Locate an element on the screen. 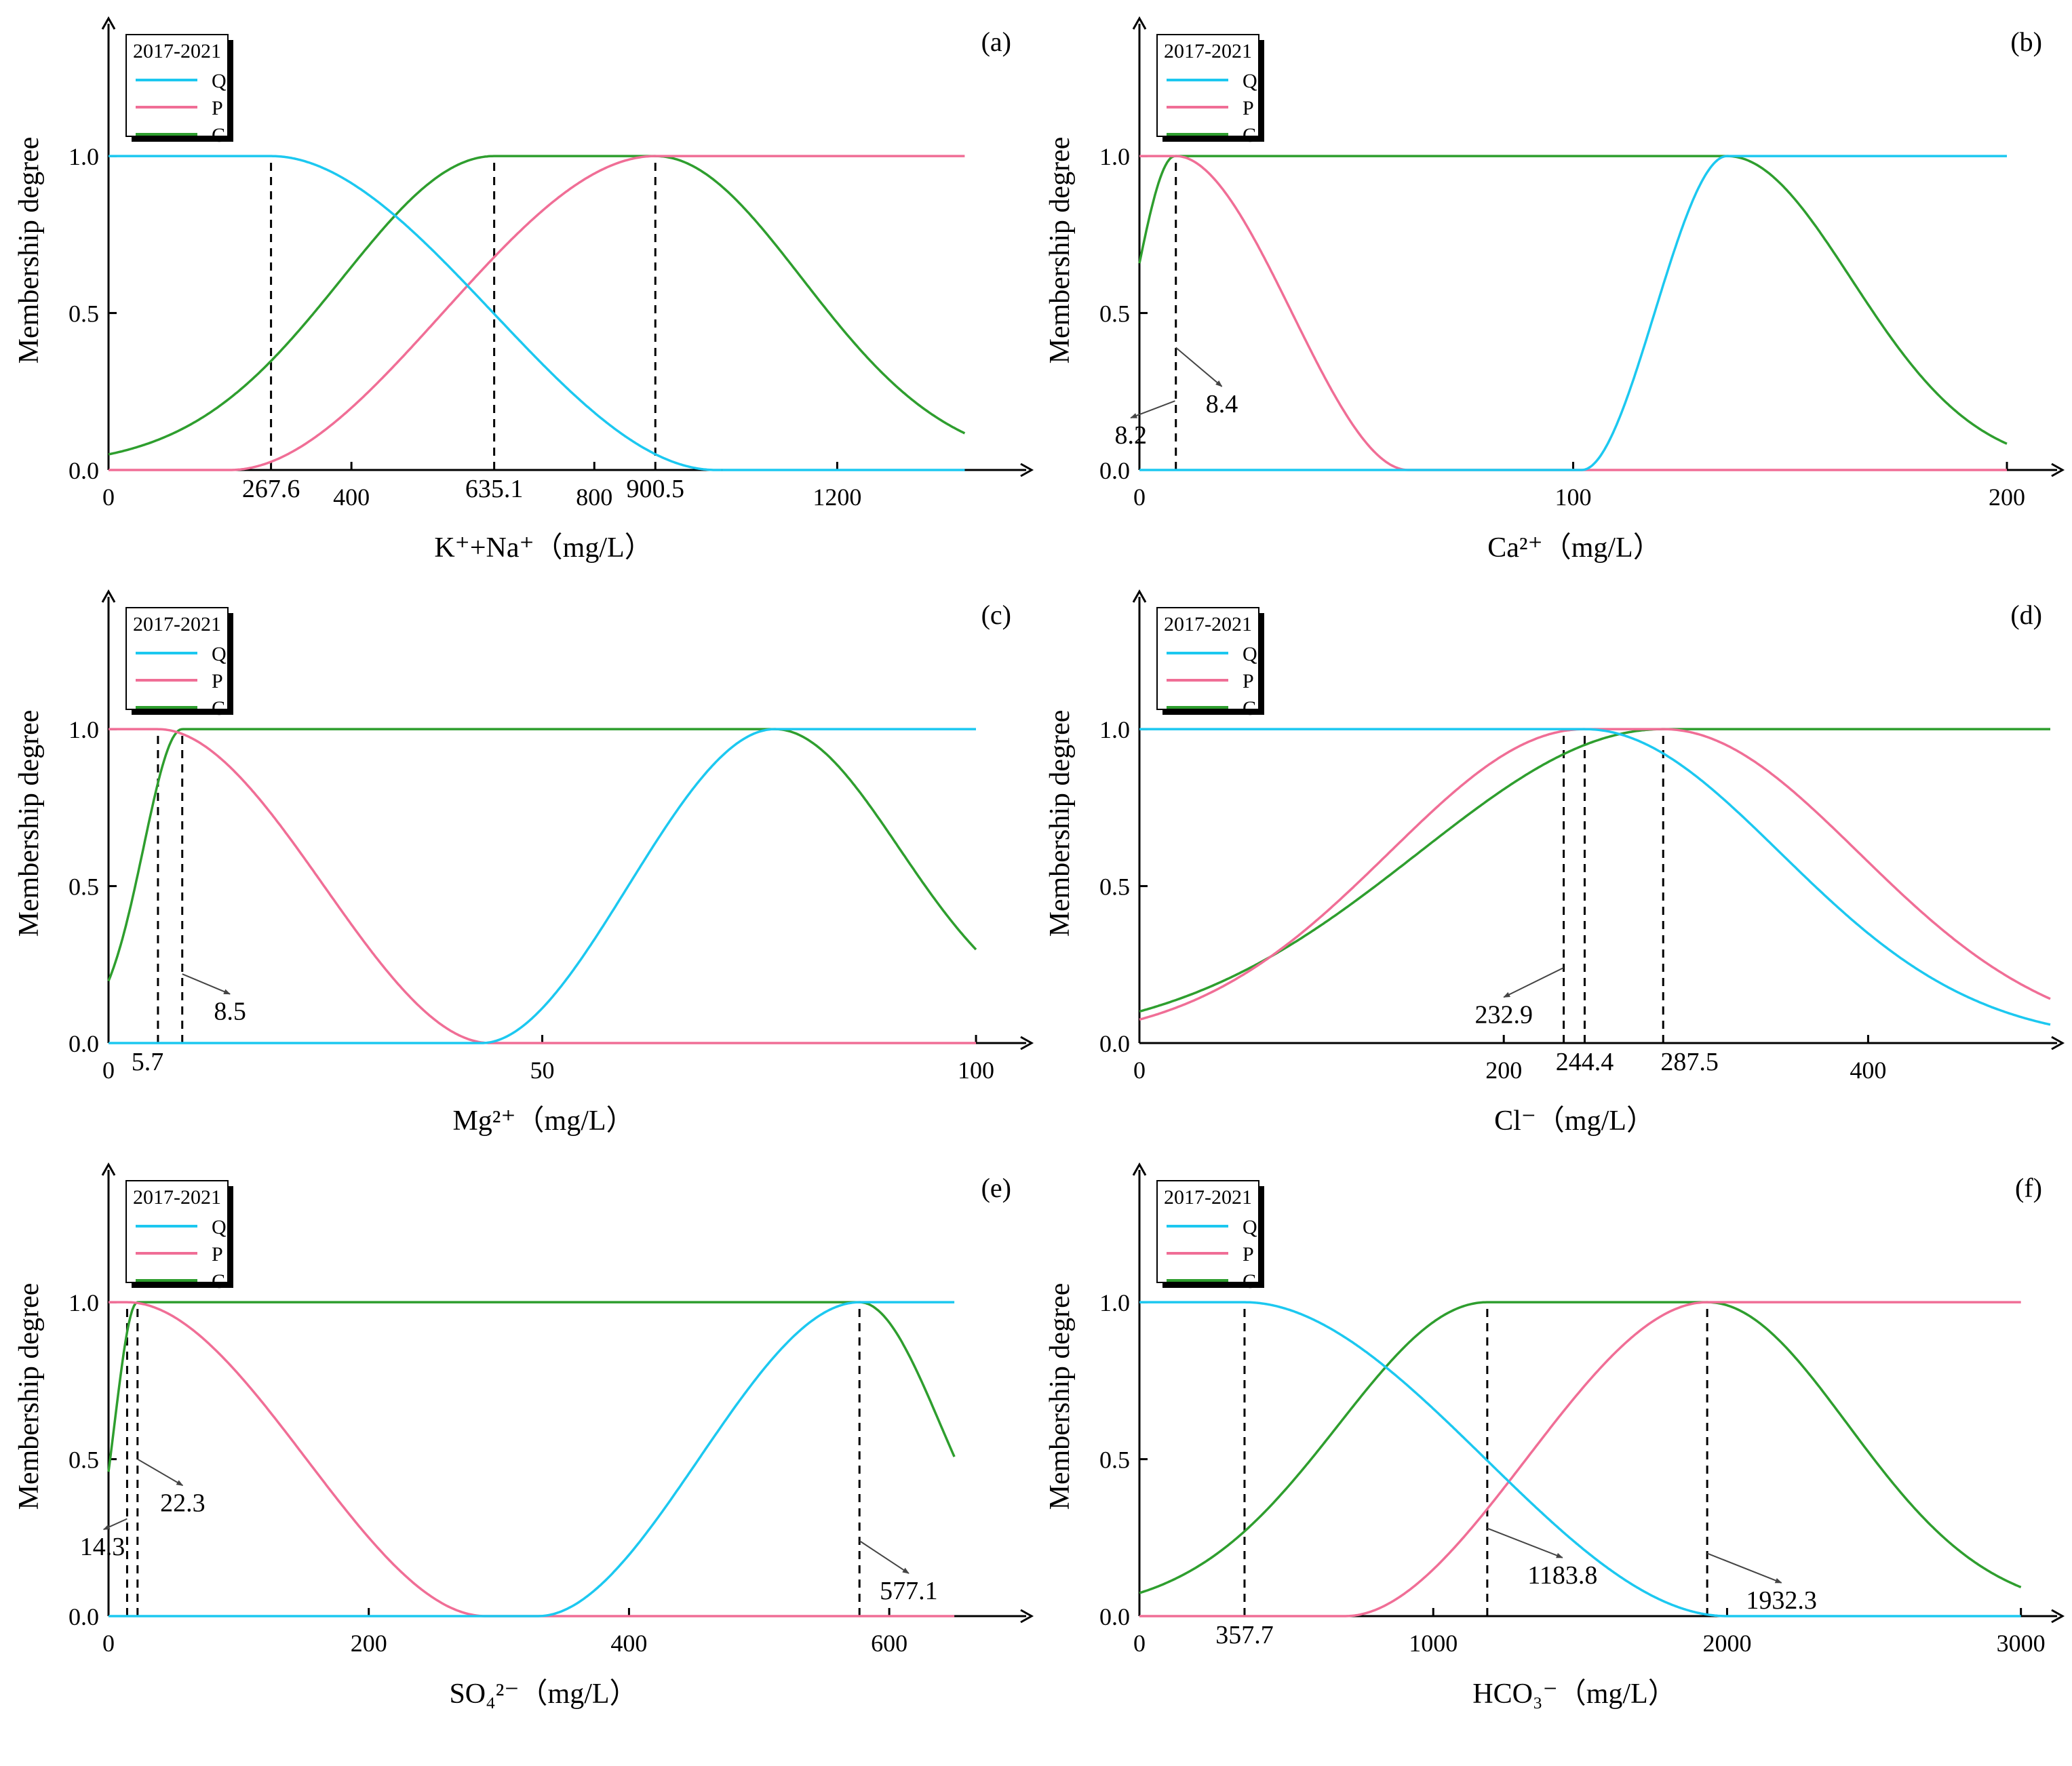  panel-label: (b) is located at coordinates (2026, 41).